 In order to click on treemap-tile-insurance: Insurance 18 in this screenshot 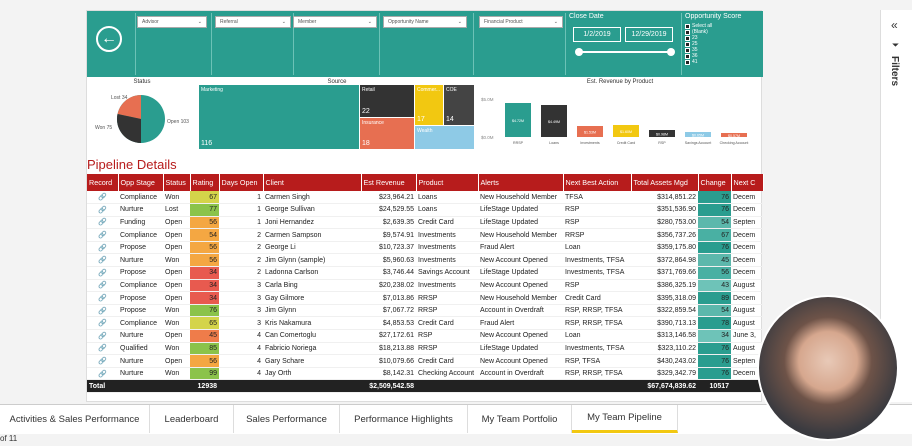, I will do `click(387, 133)`.